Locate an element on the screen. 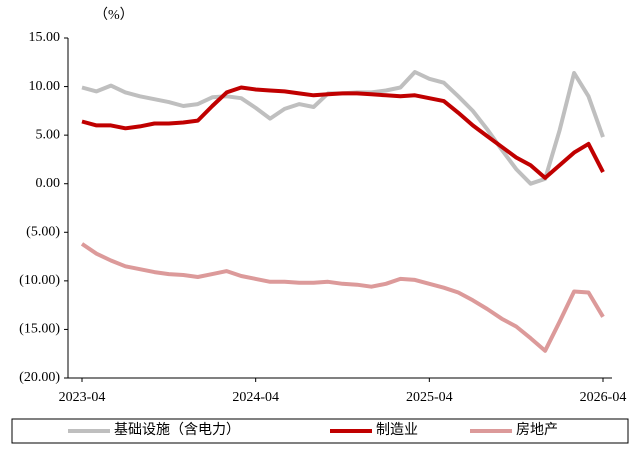  y-tick-label: 15.00 is located at coordinates (45, 37).